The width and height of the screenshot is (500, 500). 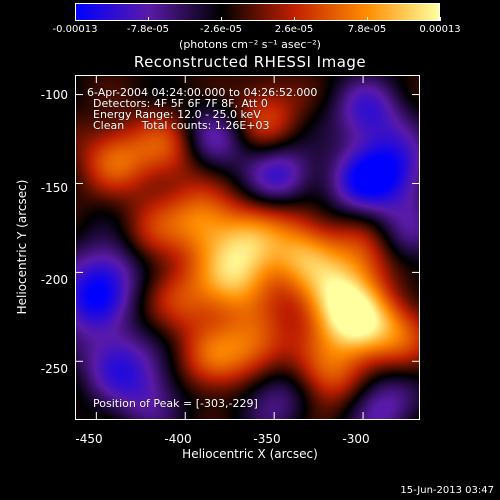 I want to click on info-detectors: Detectors: 4F 5F 6F 7F 8F, Att 0, so click(x=180, y=103).